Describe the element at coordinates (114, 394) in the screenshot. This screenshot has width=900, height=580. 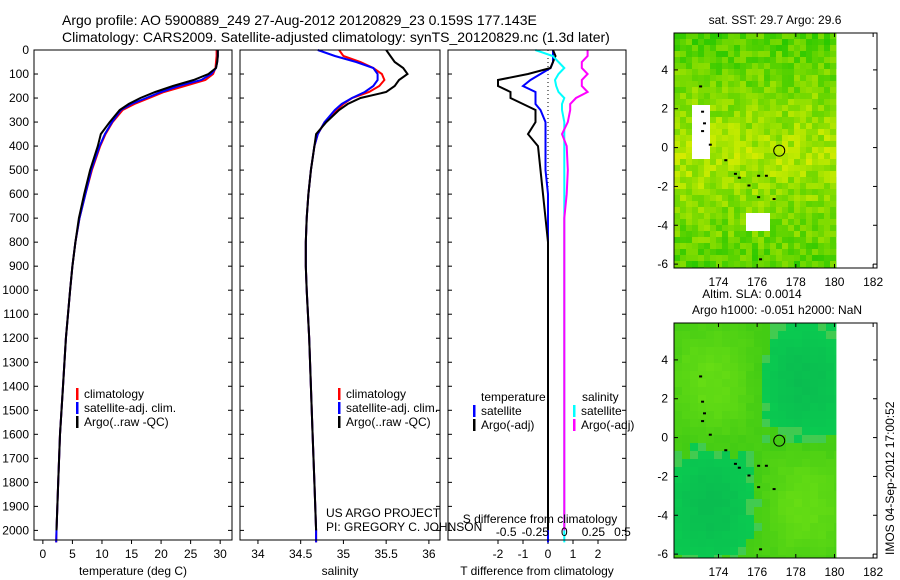
I see `legend-label: climatology` at that location.